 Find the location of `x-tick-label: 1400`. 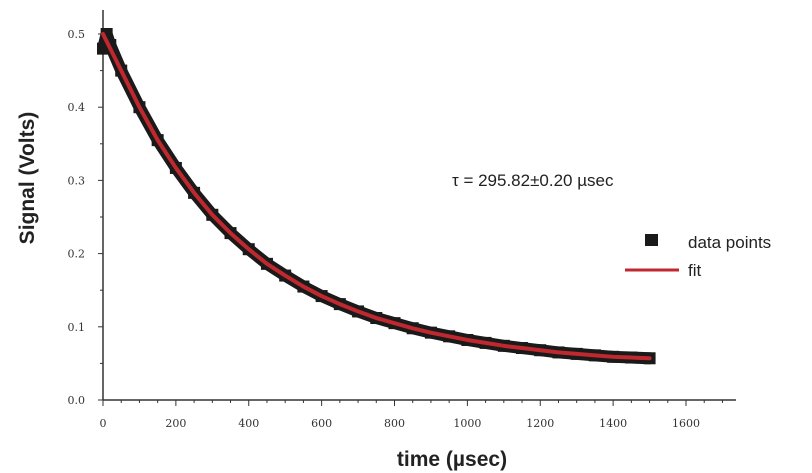

x-tick-label: 1400 is located at coordinates (613, 423).